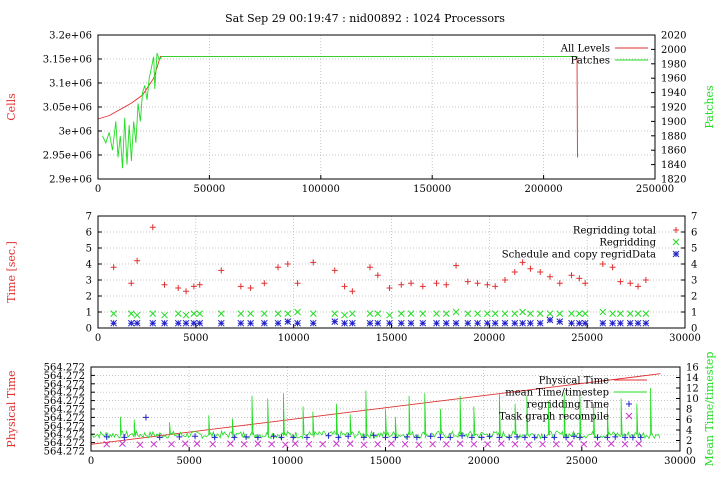 The image size is (720, 504). What do you see at coordinates (694, 217) in the screenshot?
I see `y2-tick-label: 7` at bounding box center [694, 217].